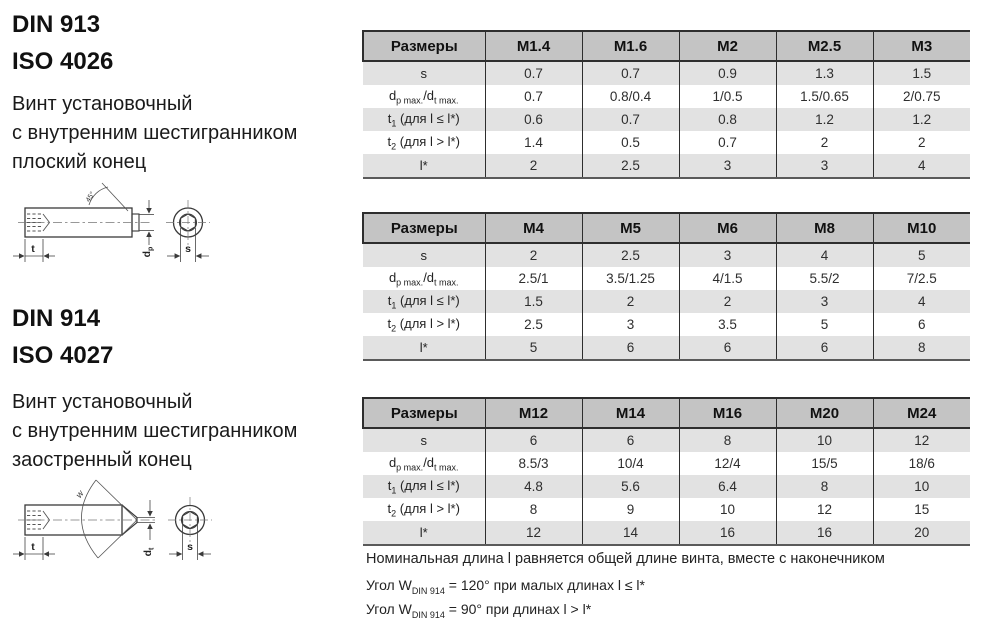 The width and height of the screenshot is (984, 628). Describe the element at coordinates (630, 533) in the screenshot. I see `cell-value: 14` at that location.